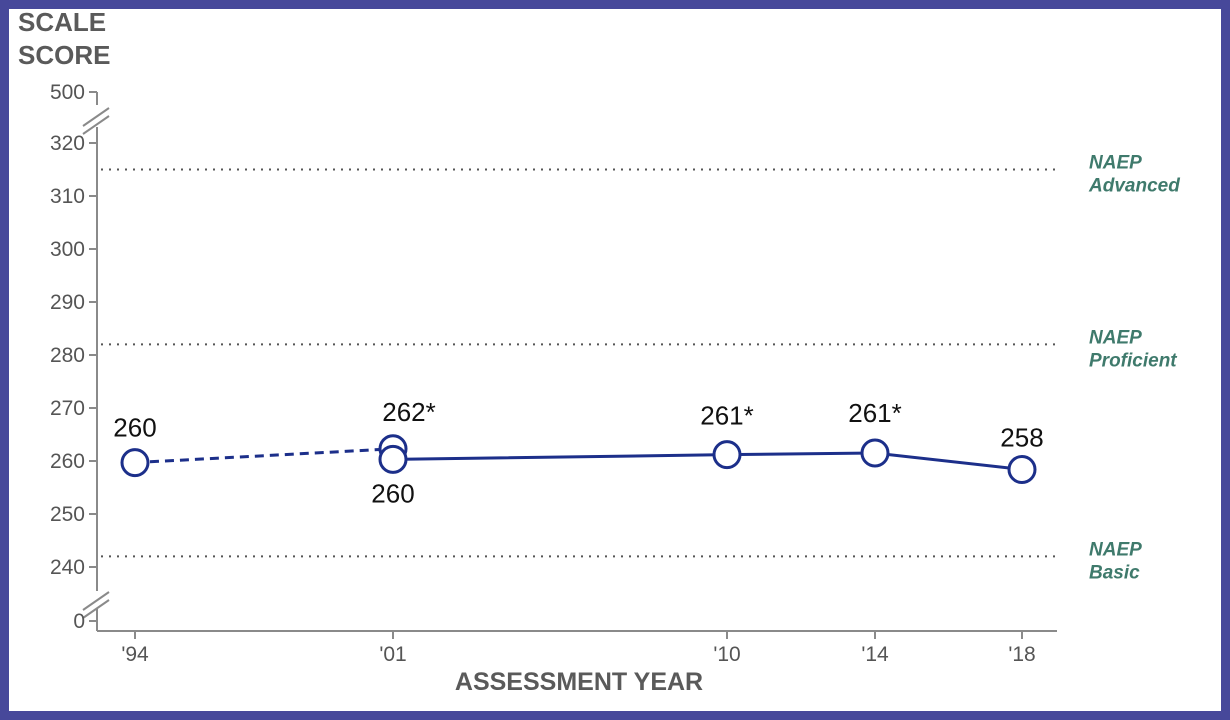  What do you see at coordinates (64, 55) in the screenshot?
I see `y-axis-title-line-2: SCORE` at bounding box center [64, 55].